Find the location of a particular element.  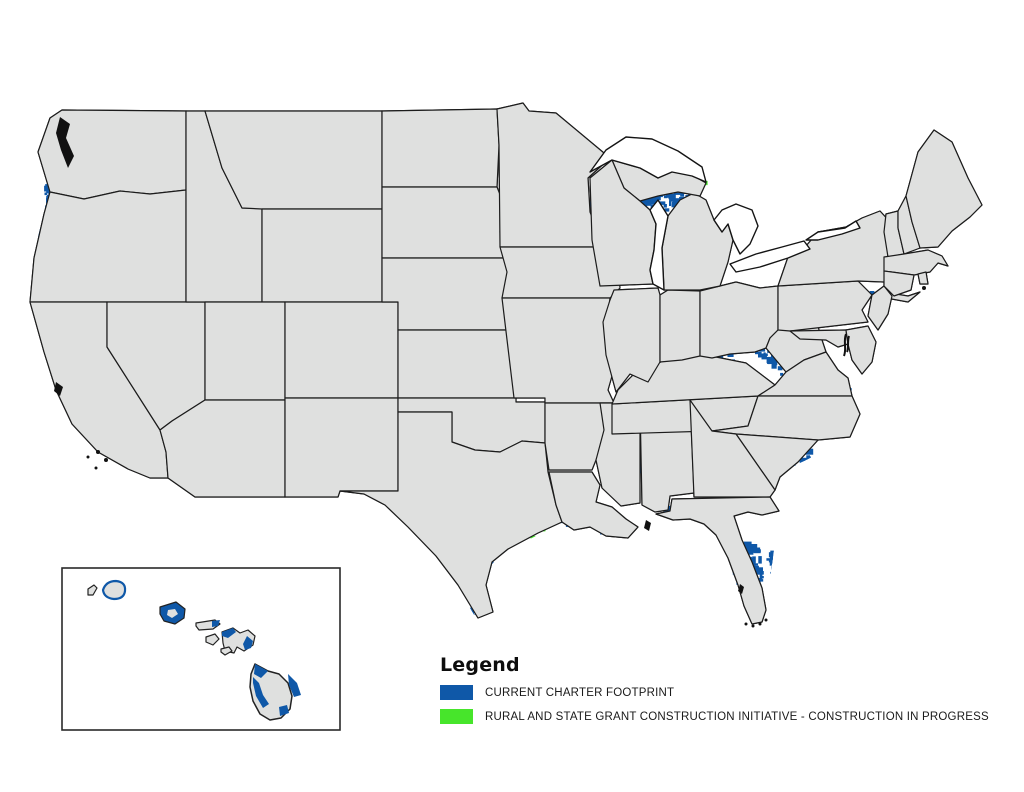

great-lakes-layer is located at coordinates (725, 213).